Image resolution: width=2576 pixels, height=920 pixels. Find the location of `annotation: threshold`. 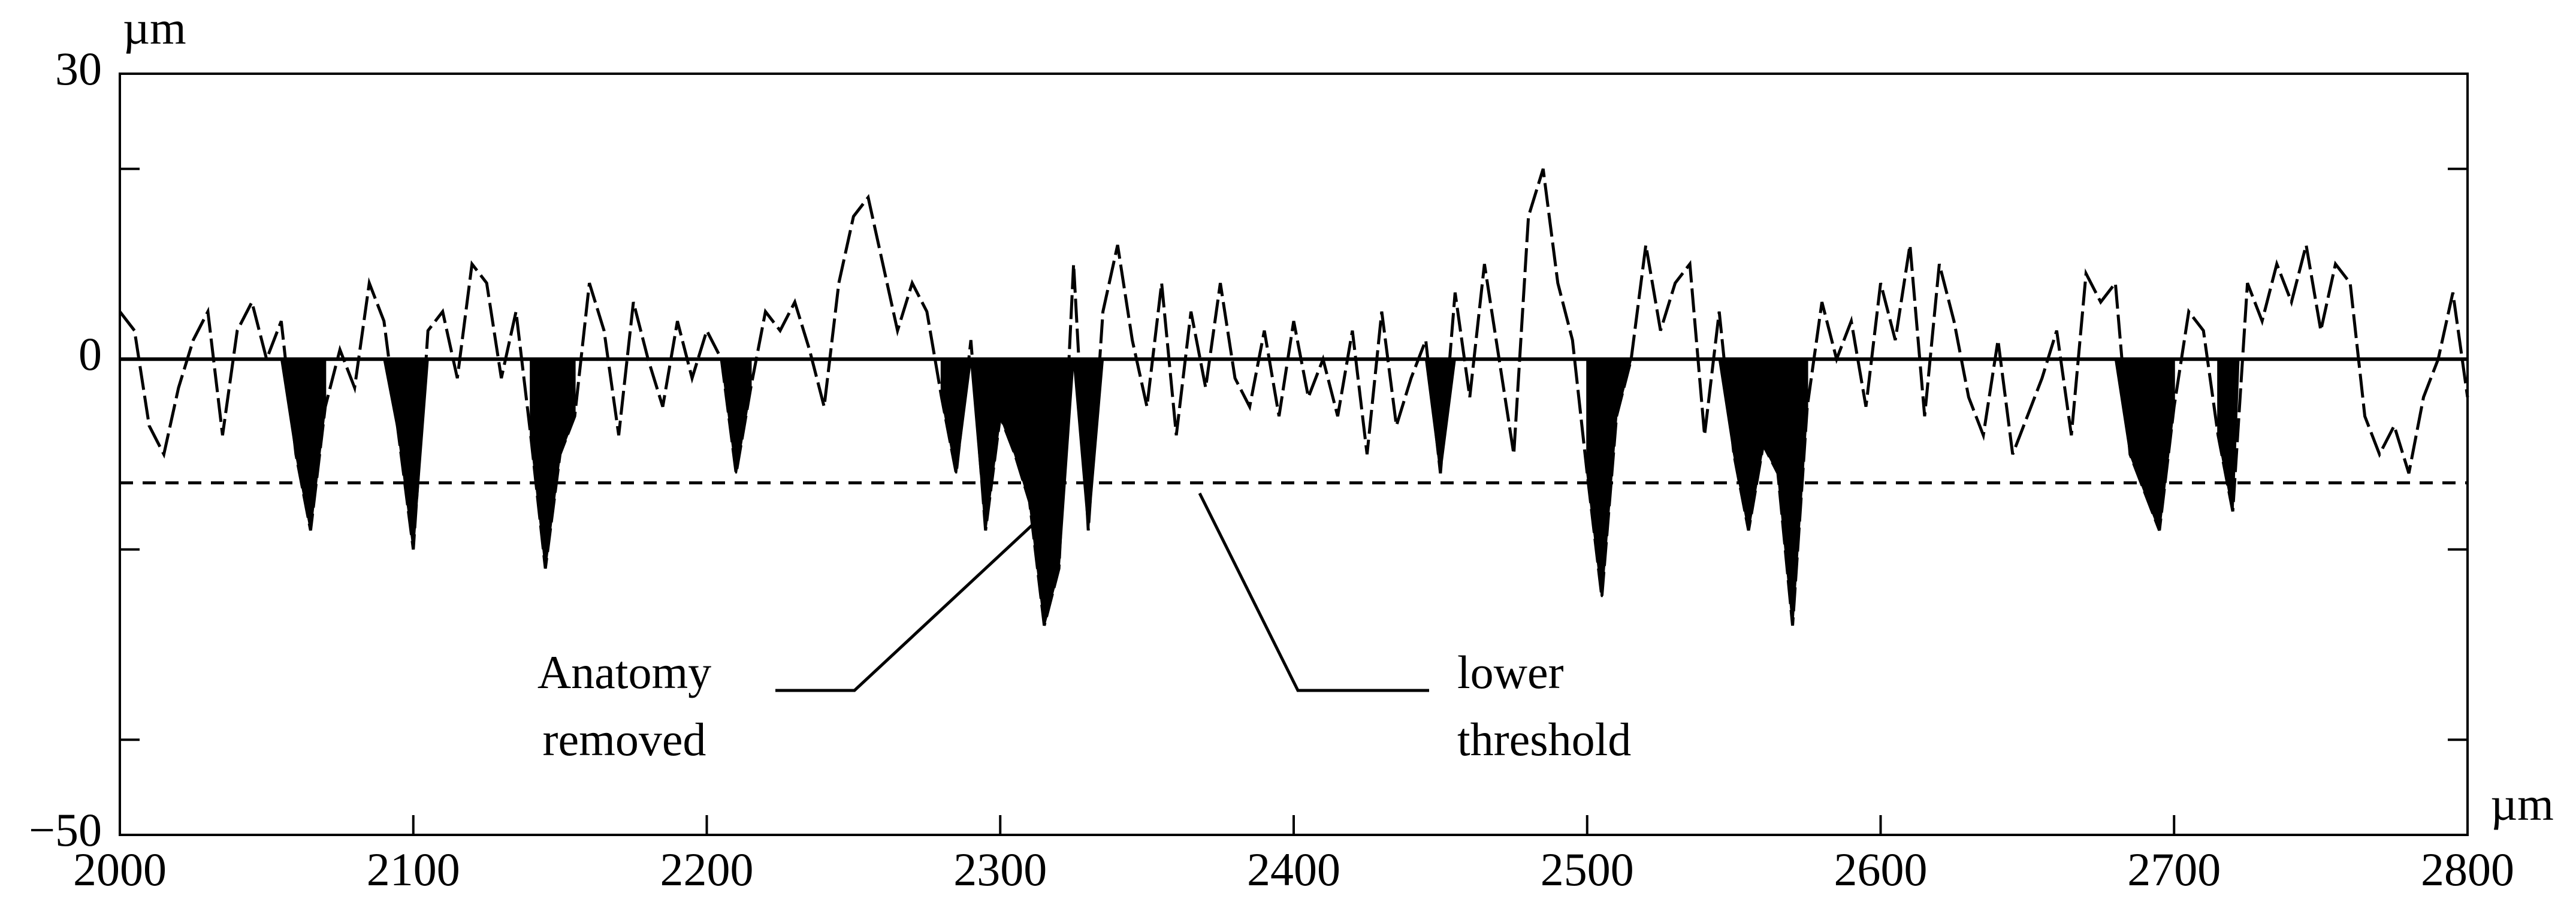

annotation: threshold is located at coordinates (1544, 739).